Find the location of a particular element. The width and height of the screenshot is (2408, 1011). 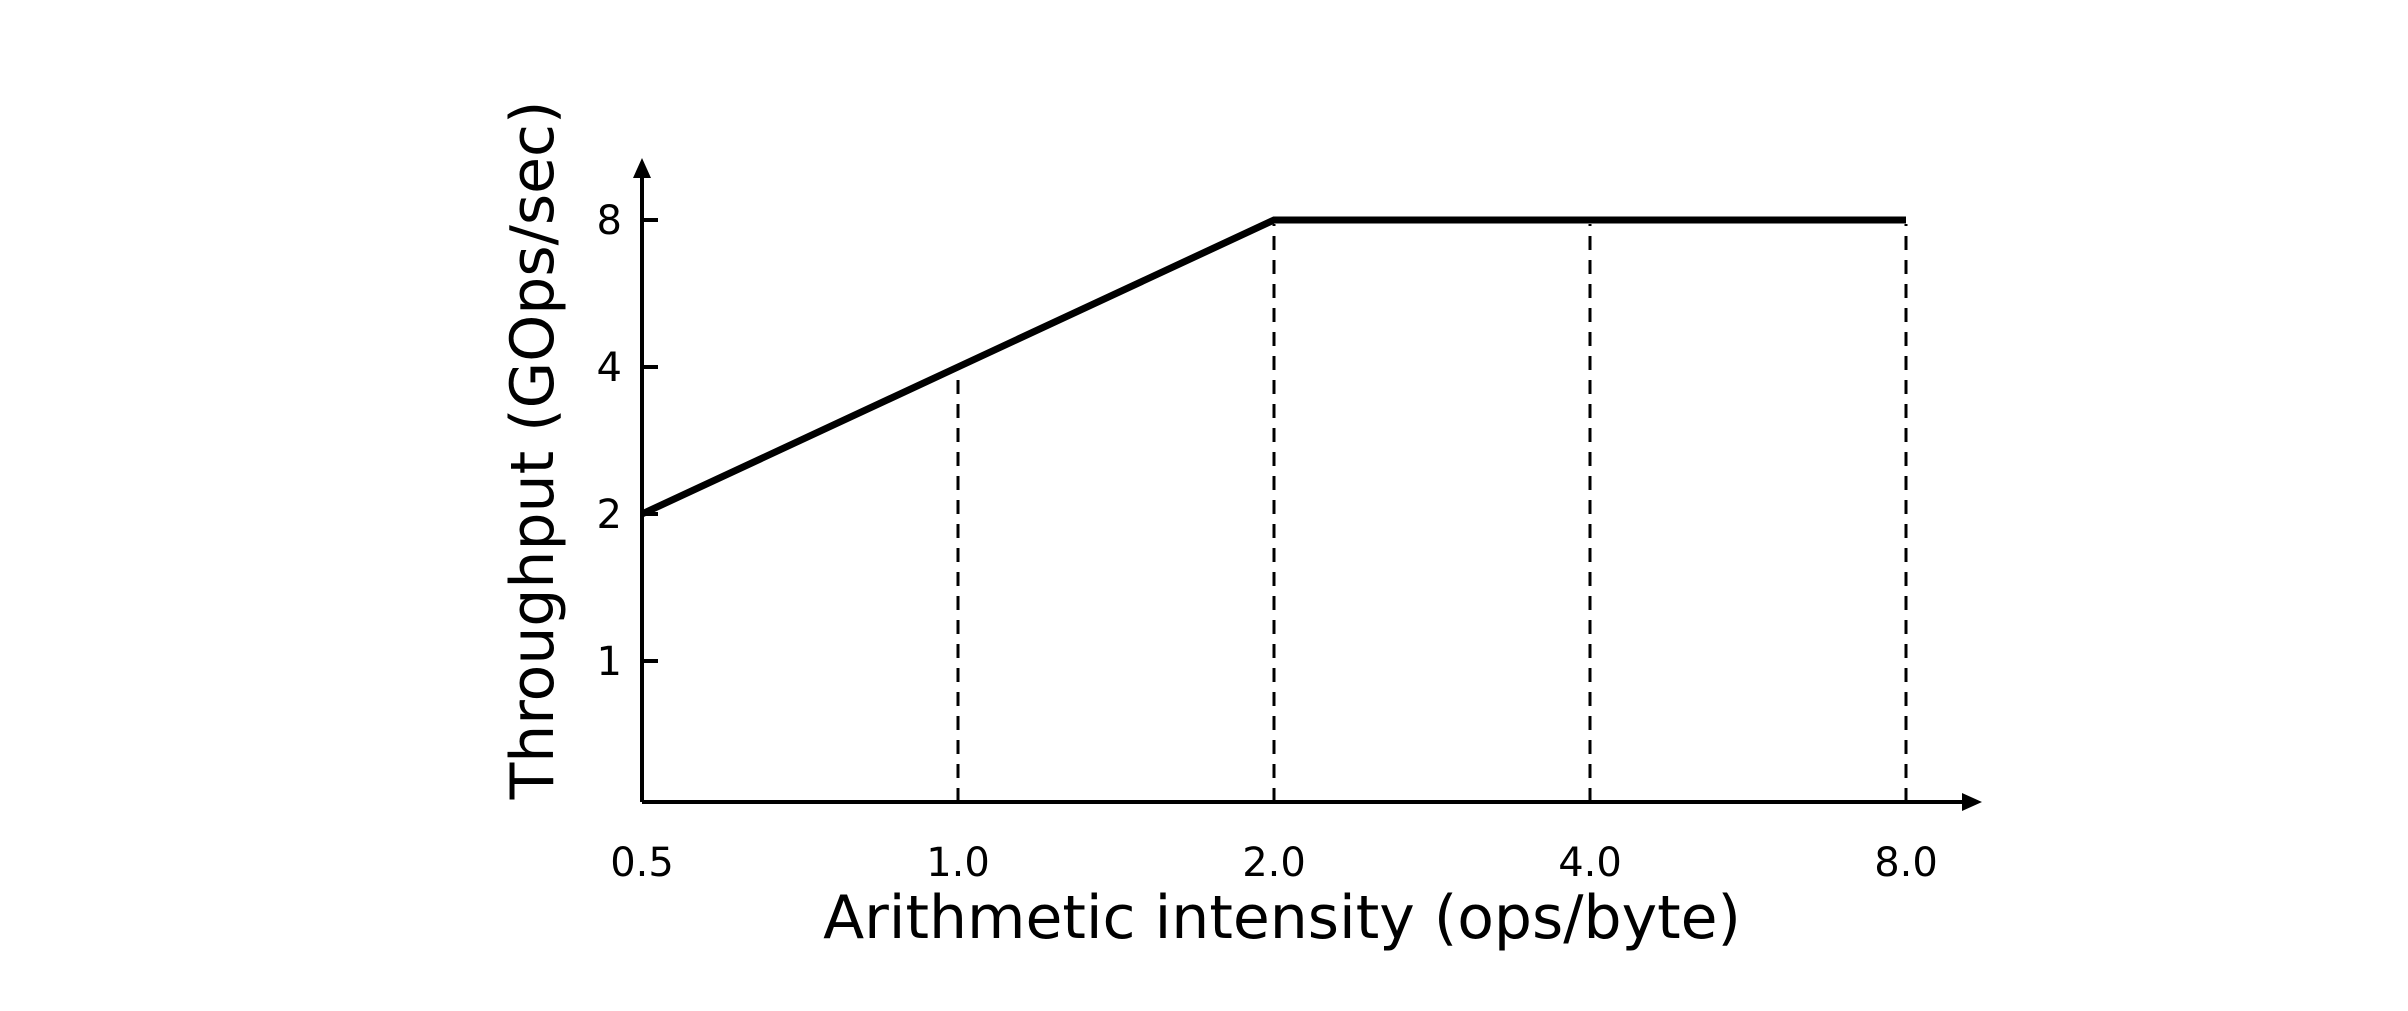

x-tick-label: 2.0 is located at coordinates (1274, 863).